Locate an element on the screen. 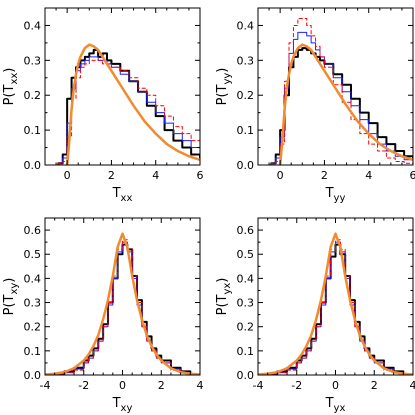  y-axis-label: P(Tyy) is located at coordinates (224, 87).